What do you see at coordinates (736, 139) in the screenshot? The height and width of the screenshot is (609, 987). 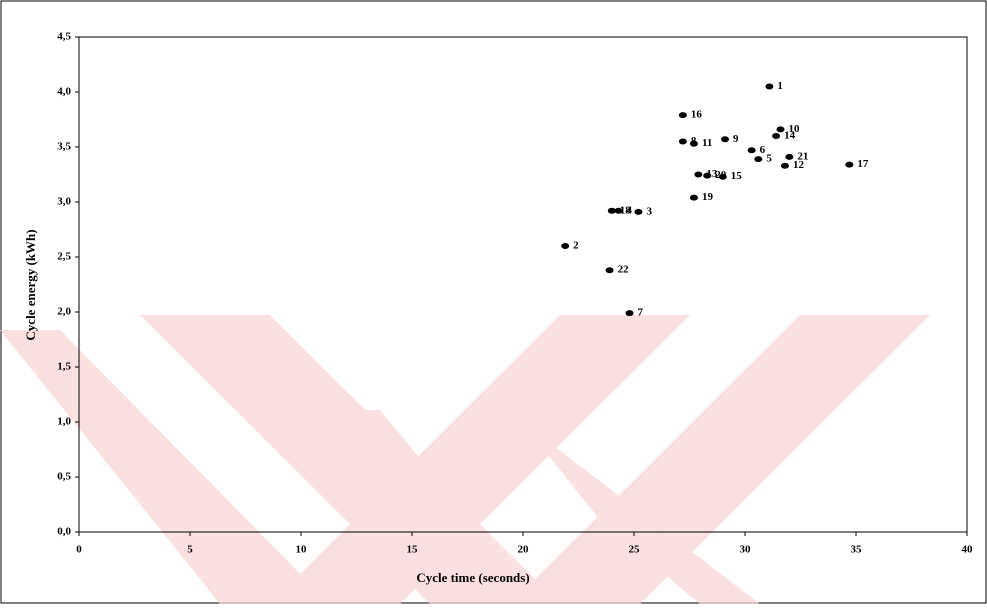 I see `point-label: 9` at bounding box center [736, 139].